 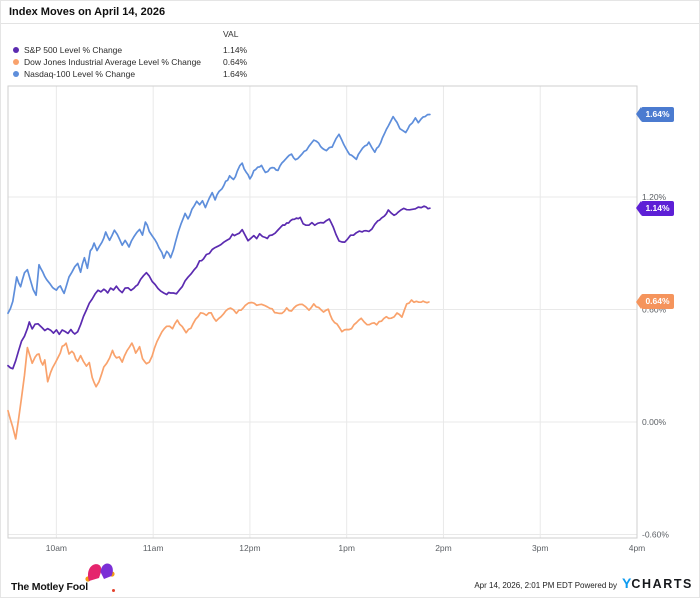 I want to click on y-tick-label: -0.60%, so click(x=655, y=534).